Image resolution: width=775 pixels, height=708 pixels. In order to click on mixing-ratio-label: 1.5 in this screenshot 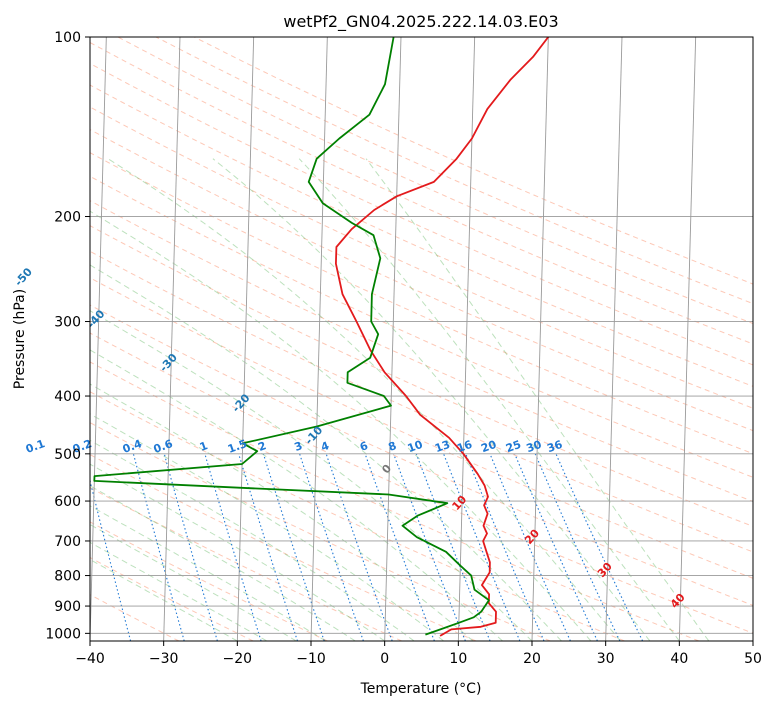, I will do `click(237, 446)`.